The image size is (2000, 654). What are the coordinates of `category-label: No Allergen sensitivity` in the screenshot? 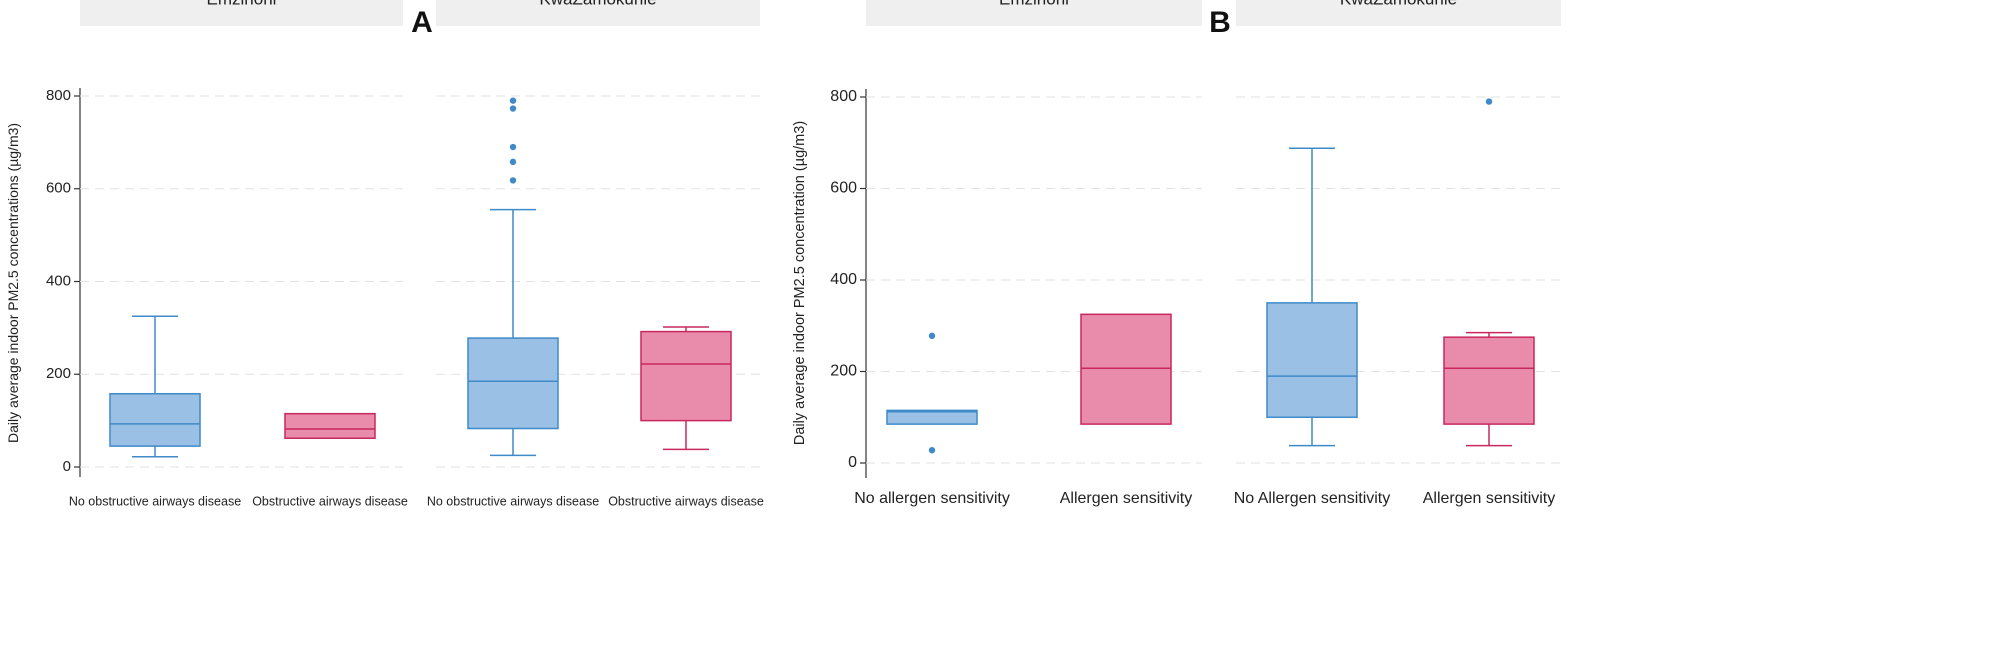 It's located at (1312, 498).